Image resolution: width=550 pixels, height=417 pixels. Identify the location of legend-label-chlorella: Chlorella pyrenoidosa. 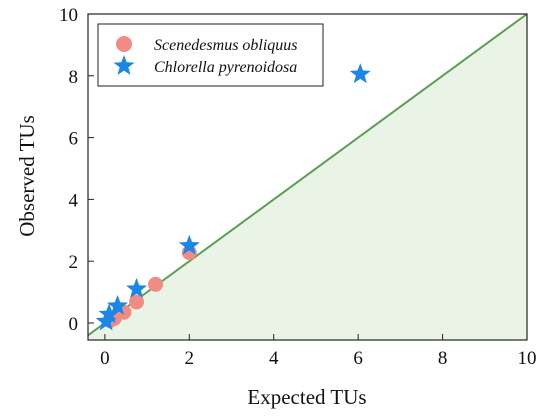
(225, 67).